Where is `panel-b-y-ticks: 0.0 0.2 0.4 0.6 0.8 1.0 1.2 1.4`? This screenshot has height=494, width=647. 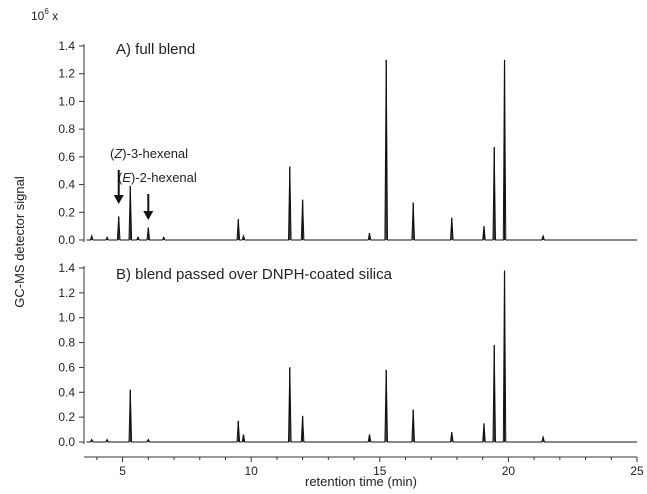 panel-b-y-ticks: 0.0 0.2 0.4 0.6 0.8 1.0 1.2 1.4 is located at coordinates (71, 355).